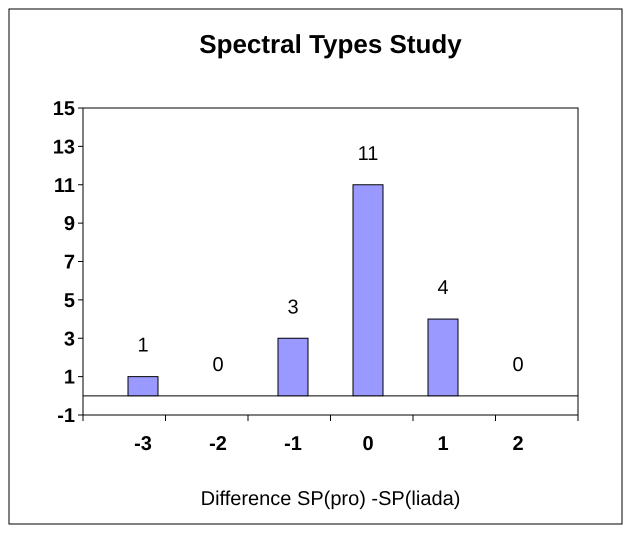  Describe the element at coordinates (330, 499) in the screenshot. I see `x-axis-title: Difference SP(pro) -SP(liada)` at that location.